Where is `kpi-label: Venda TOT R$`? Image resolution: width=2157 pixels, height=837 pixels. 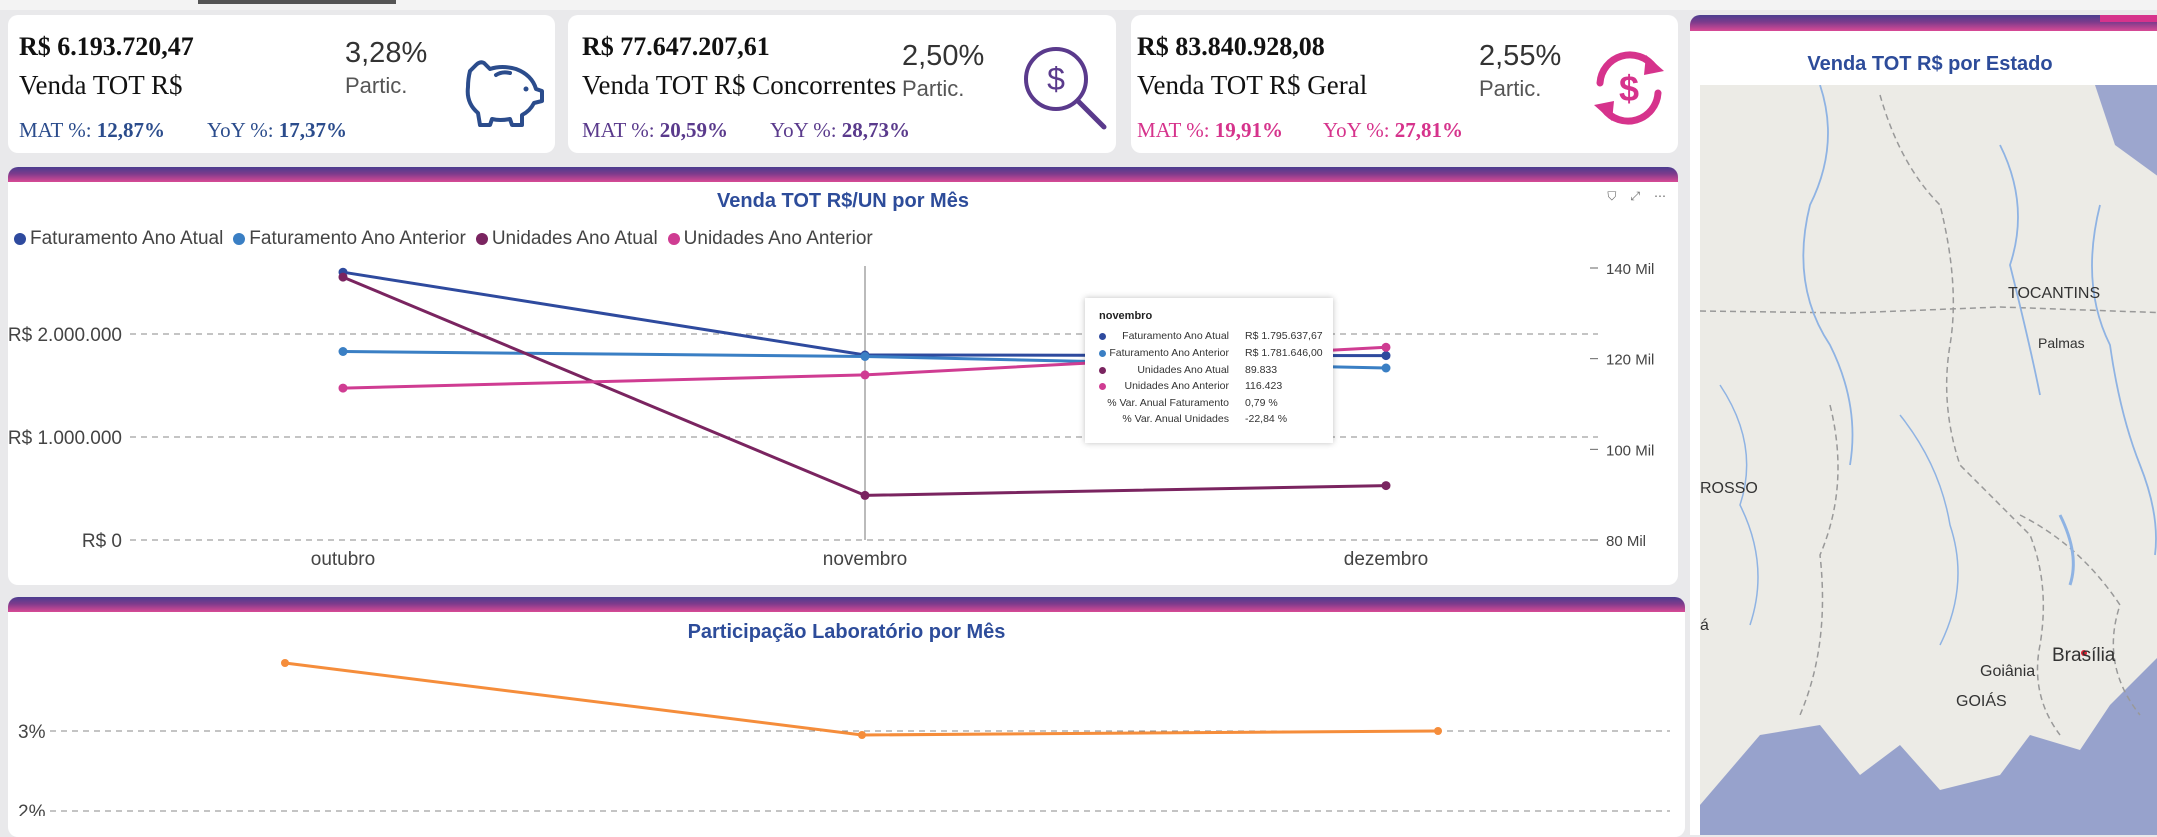
kpi-label: Venda TOT R$ is located at coordinates (101, 85).